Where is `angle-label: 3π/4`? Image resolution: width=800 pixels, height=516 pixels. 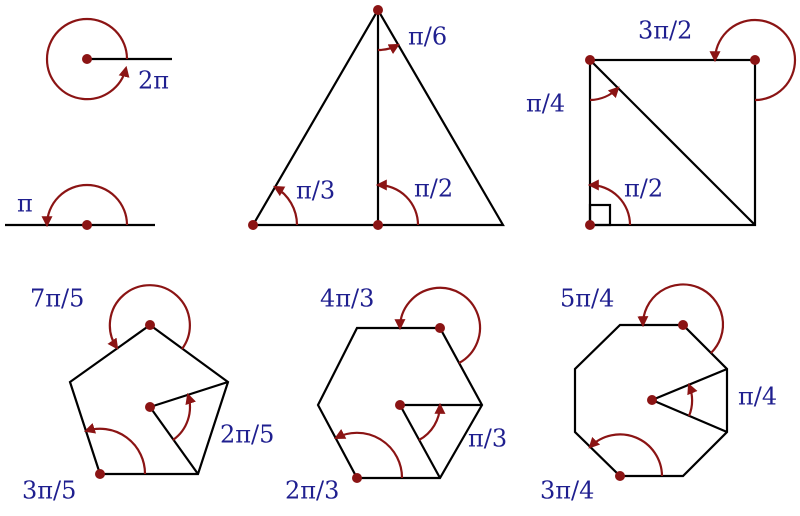
angle-label: 3π/4 is located at coordinates (567, 491).